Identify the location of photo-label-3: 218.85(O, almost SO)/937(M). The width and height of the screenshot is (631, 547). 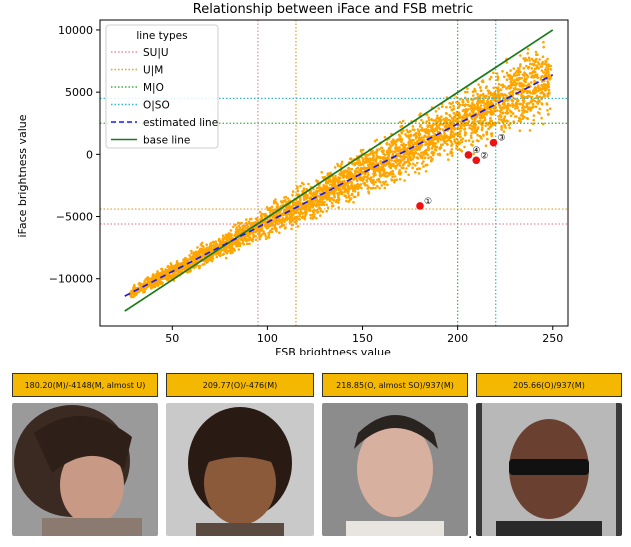
(395, 385).